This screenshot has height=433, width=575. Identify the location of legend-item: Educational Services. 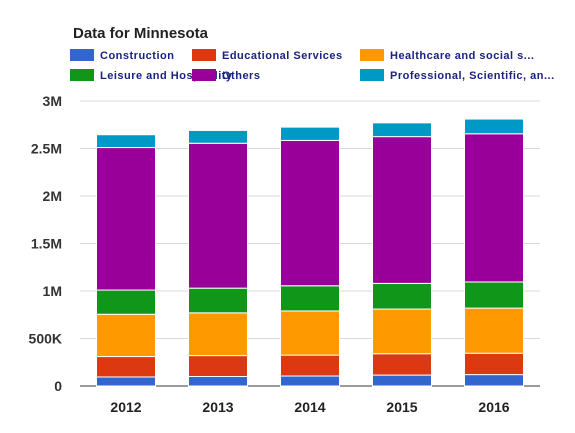
(267, 55).